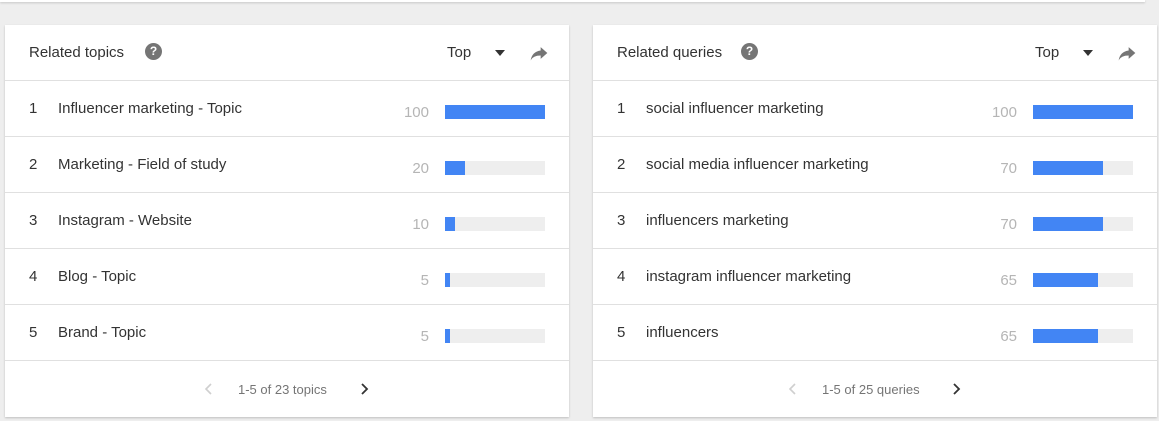 The height and width of the screenshot is (421, 1159). I want to click on pagination-label: 1-5 of 23 topics, so click(282, 389).